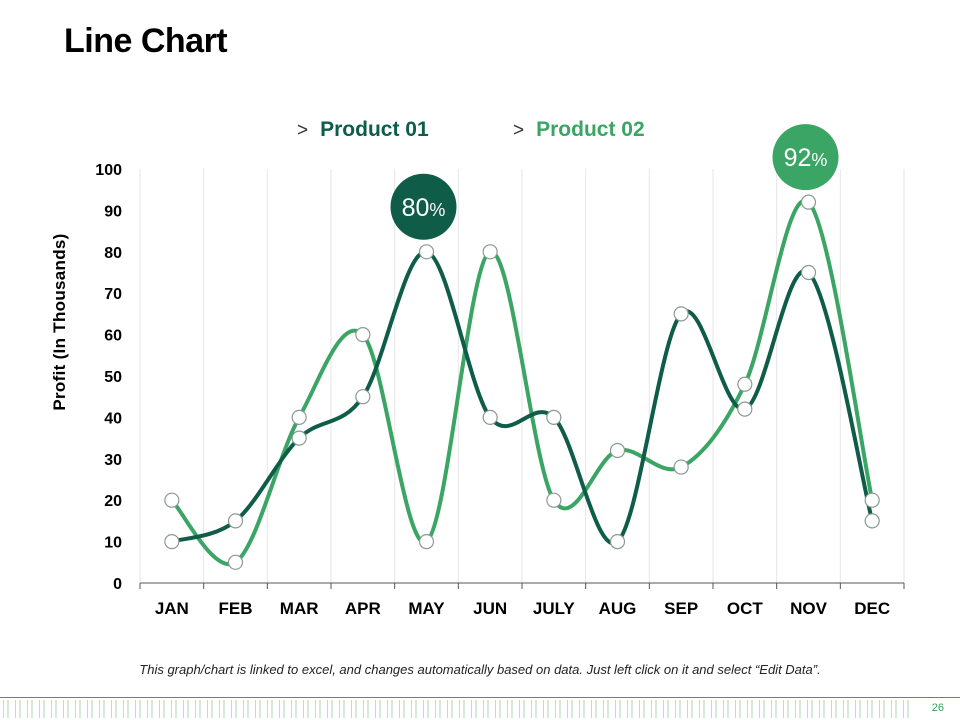  What do you see at coordinates (480, 133) in the screenshot?
I see `chart-legend: > Product 01 > Product 02` at bounding box center [480, 133].